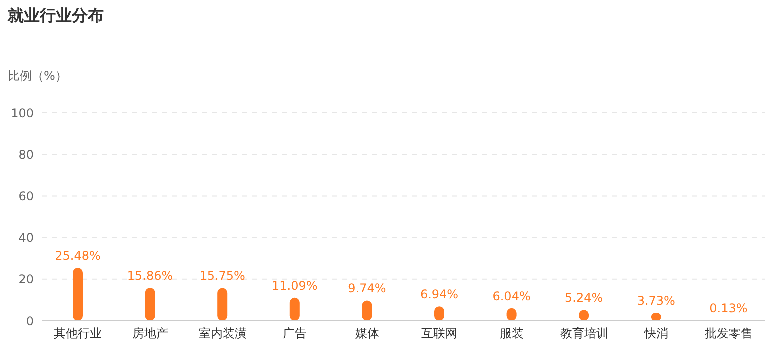 The height and width of the screenshot is (353, 778). What do you see at coordinates (295, 285) in the screenshot?
I see `data-label: 11.09%` at bounding box center [295, 285].